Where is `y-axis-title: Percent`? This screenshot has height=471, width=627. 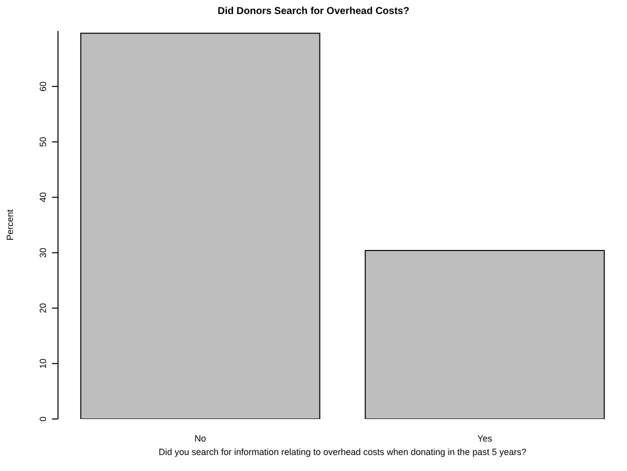 y-axis-title: Percent is located at coordinates (10, 225).